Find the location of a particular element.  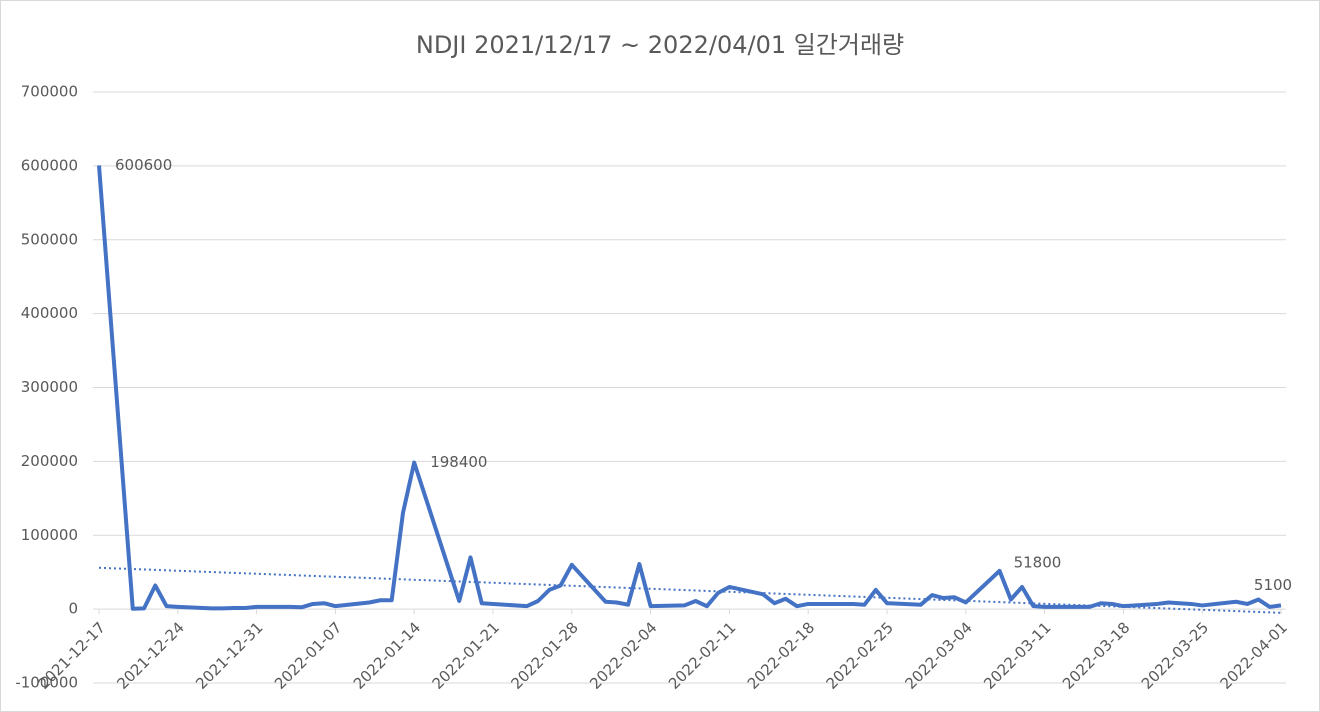

y-tick-label: 0 is located at coordinates (73, 609).